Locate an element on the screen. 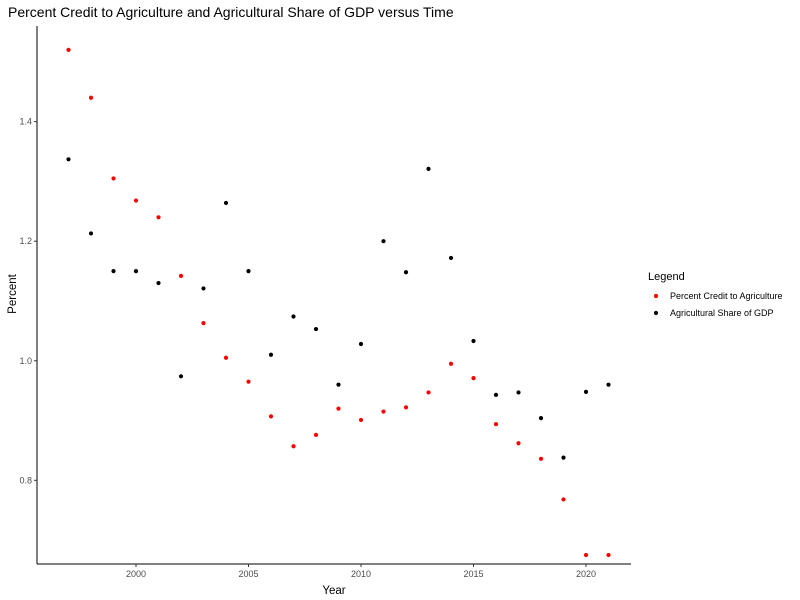 Image resolution: width=800 pixels, height=600 pixels. x-tick-label: 2000 is located at coordinates (136, 574).